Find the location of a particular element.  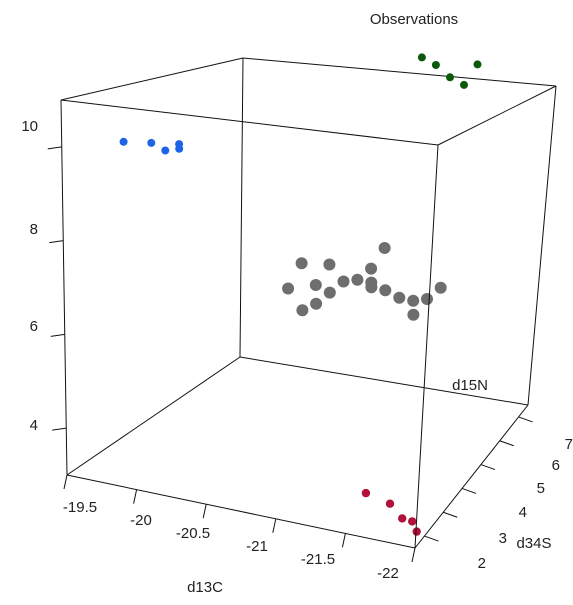

y-tick-label: 4 is located at coordinates (523, 512).